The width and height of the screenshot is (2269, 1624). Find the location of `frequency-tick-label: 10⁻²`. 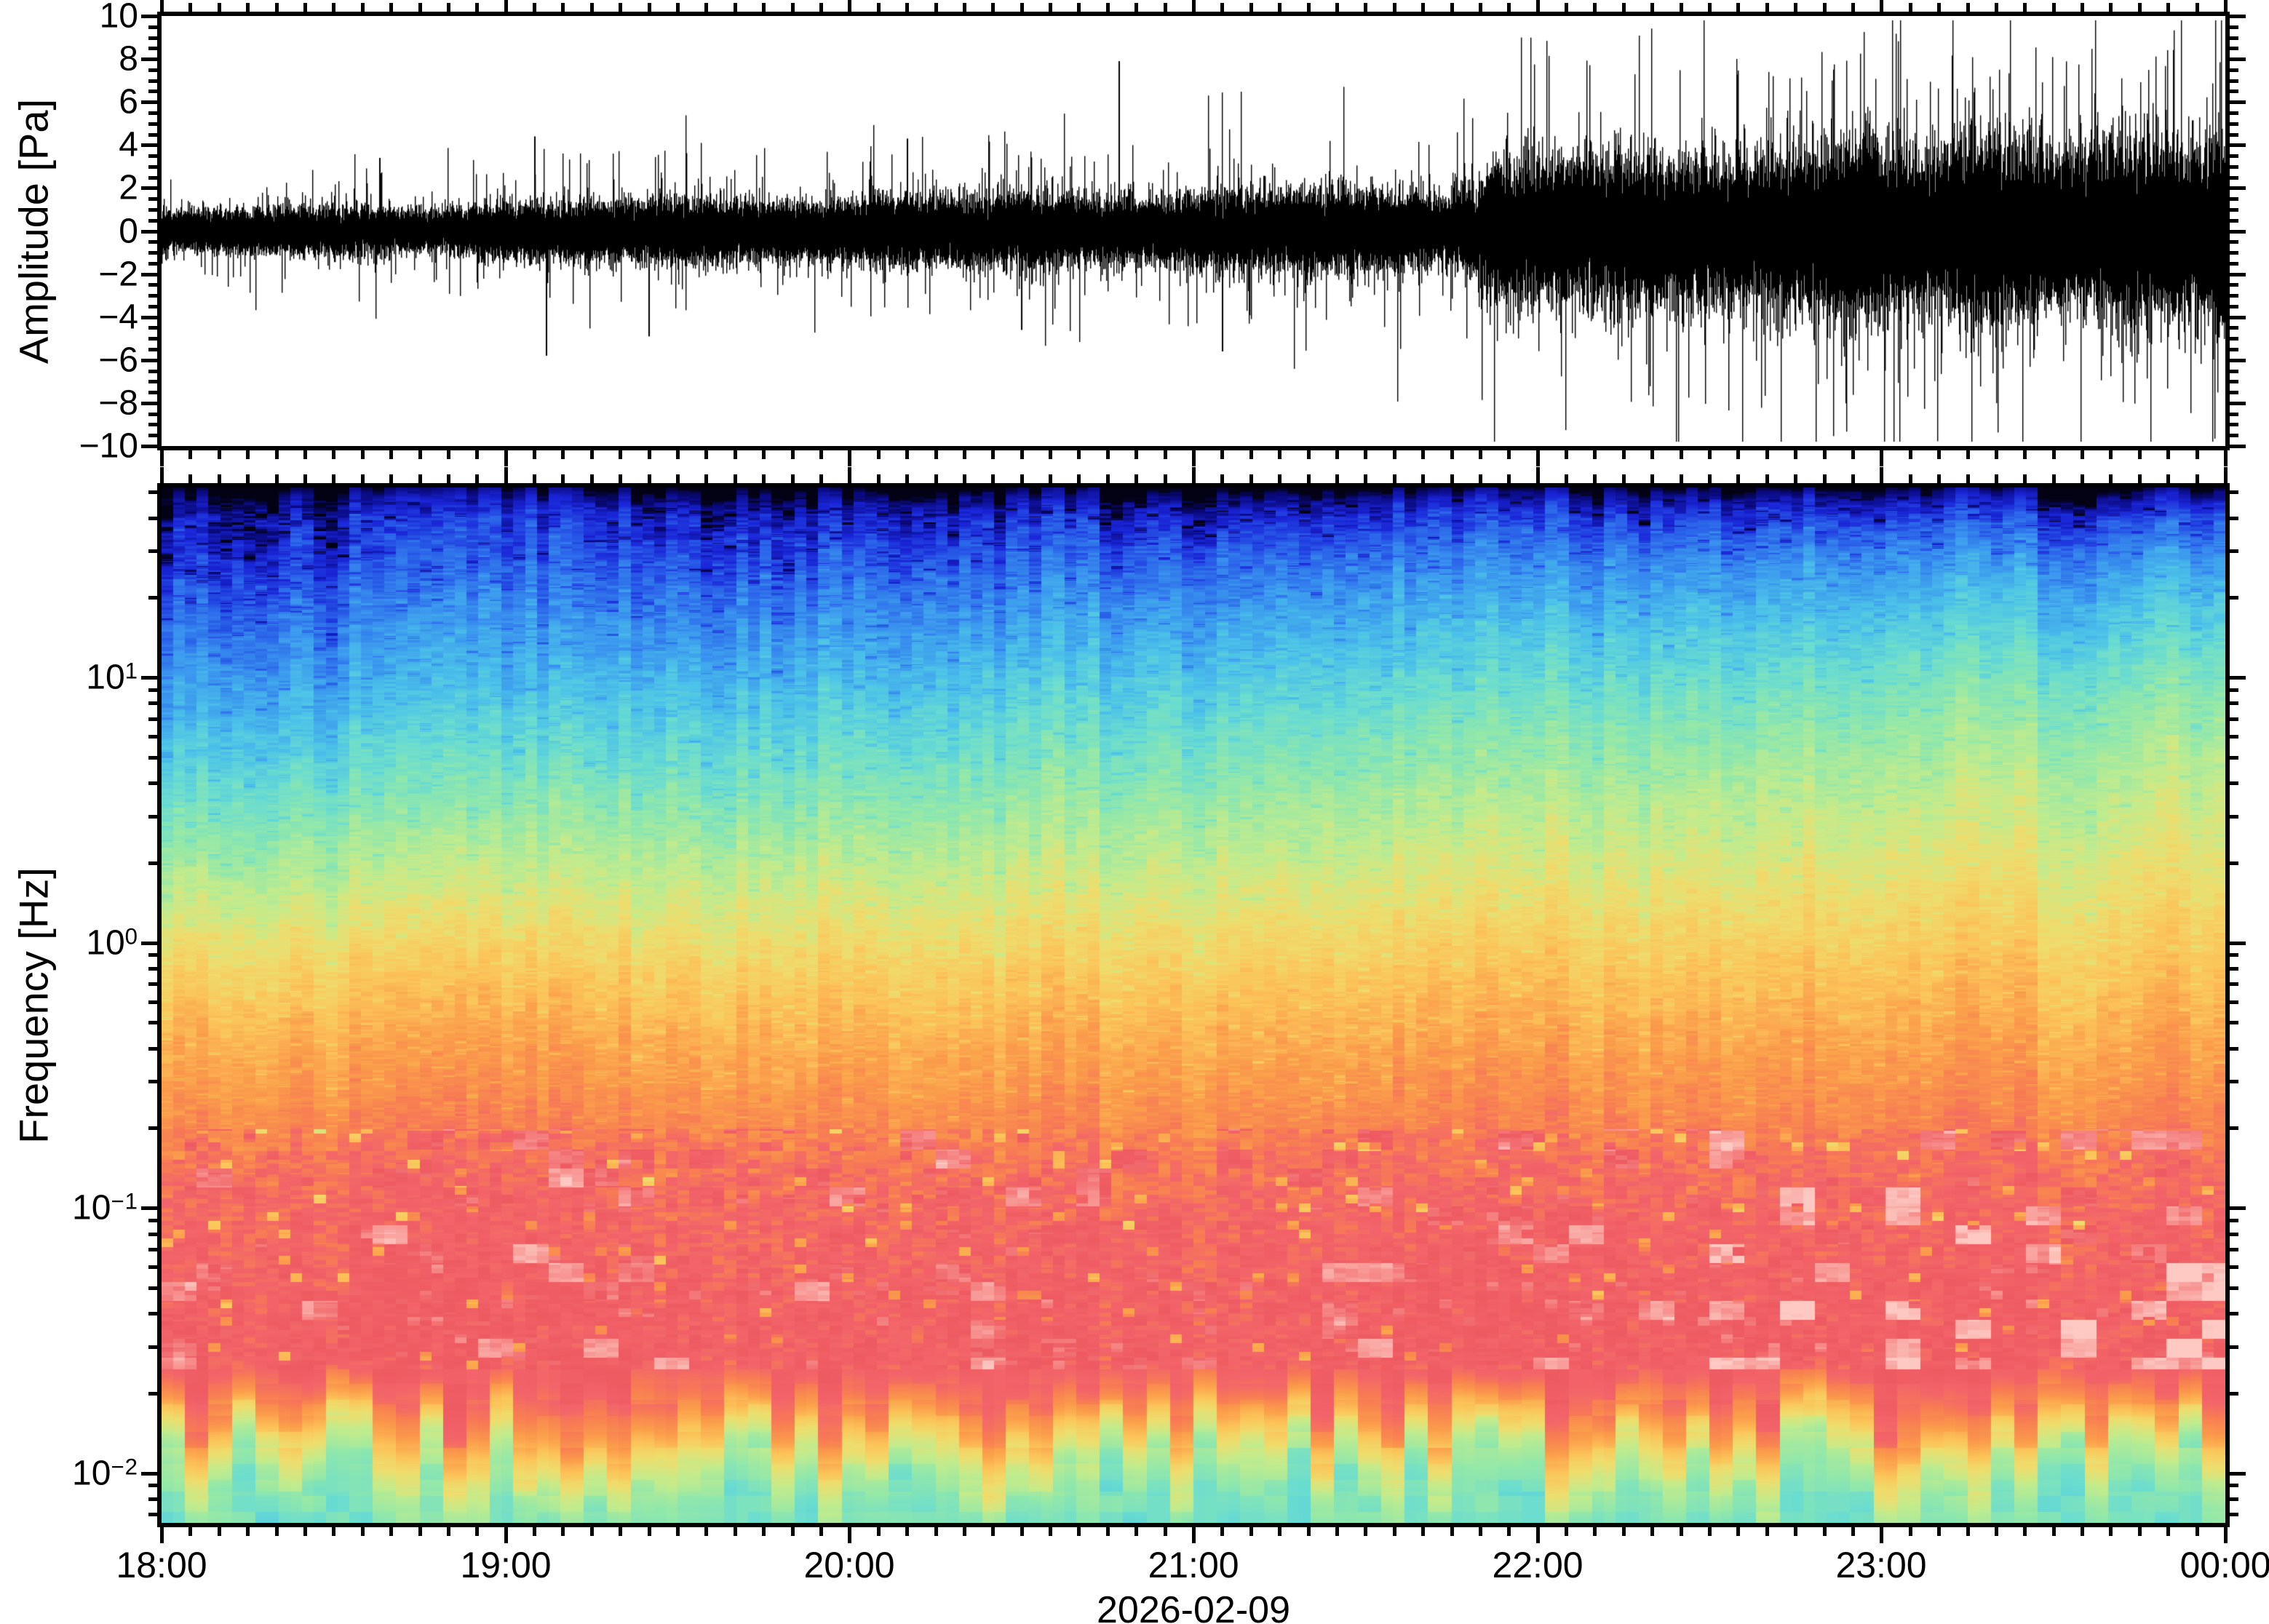

frequency-tick-label: 10⁻² is located at coordinates (105, 1473).